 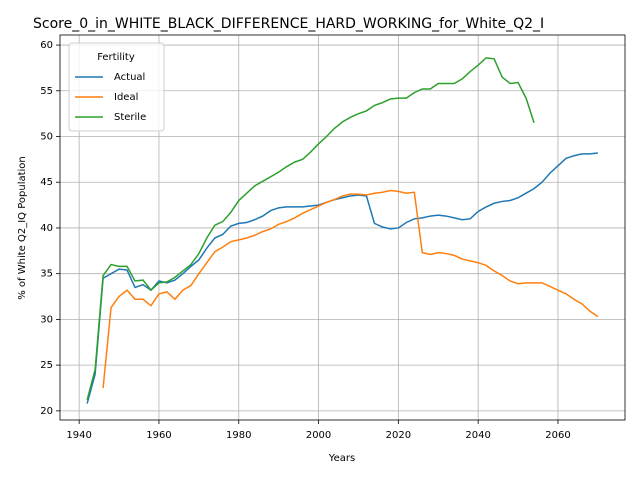 I want to click on legend-box, so click(x=116, y=87).